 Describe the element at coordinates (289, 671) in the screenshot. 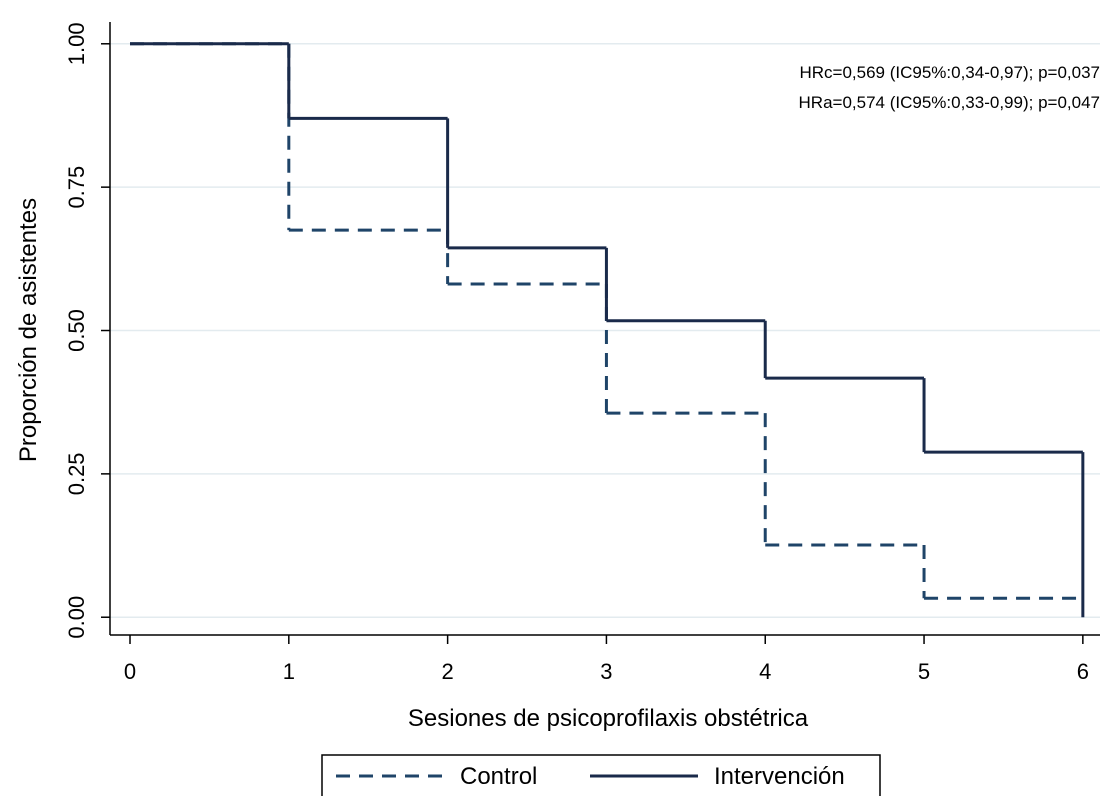

I see `x-tick-label: 1` at that location.